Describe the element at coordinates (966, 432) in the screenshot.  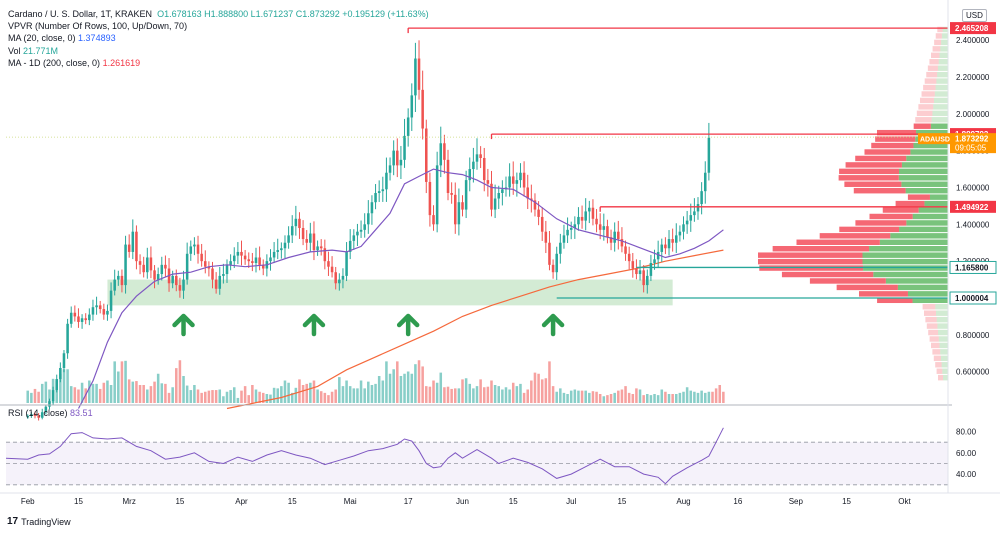
I see `rsi-tick-label: 80.00` at that location.